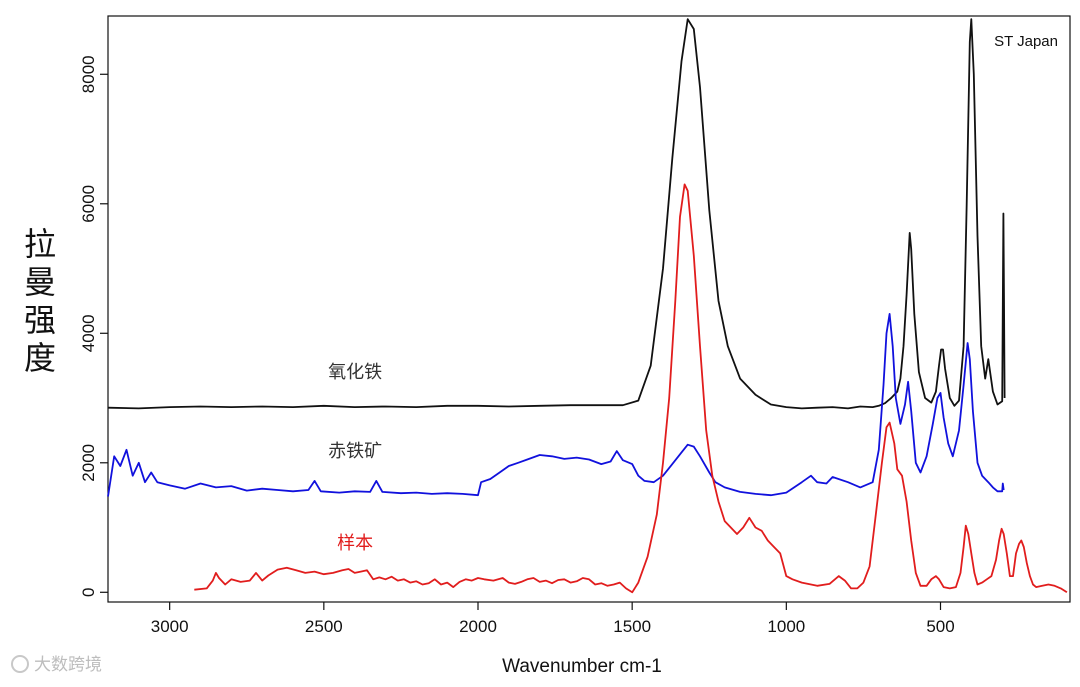 The width and height of the screenshot is (1080, 687). I want to click on y-tick-label: 6000, so click(88, 204).